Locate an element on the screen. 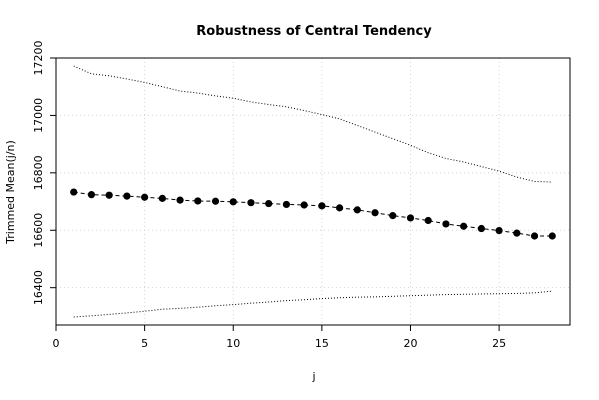  x-tick-label: 15 is located at coordinates (322, 343).